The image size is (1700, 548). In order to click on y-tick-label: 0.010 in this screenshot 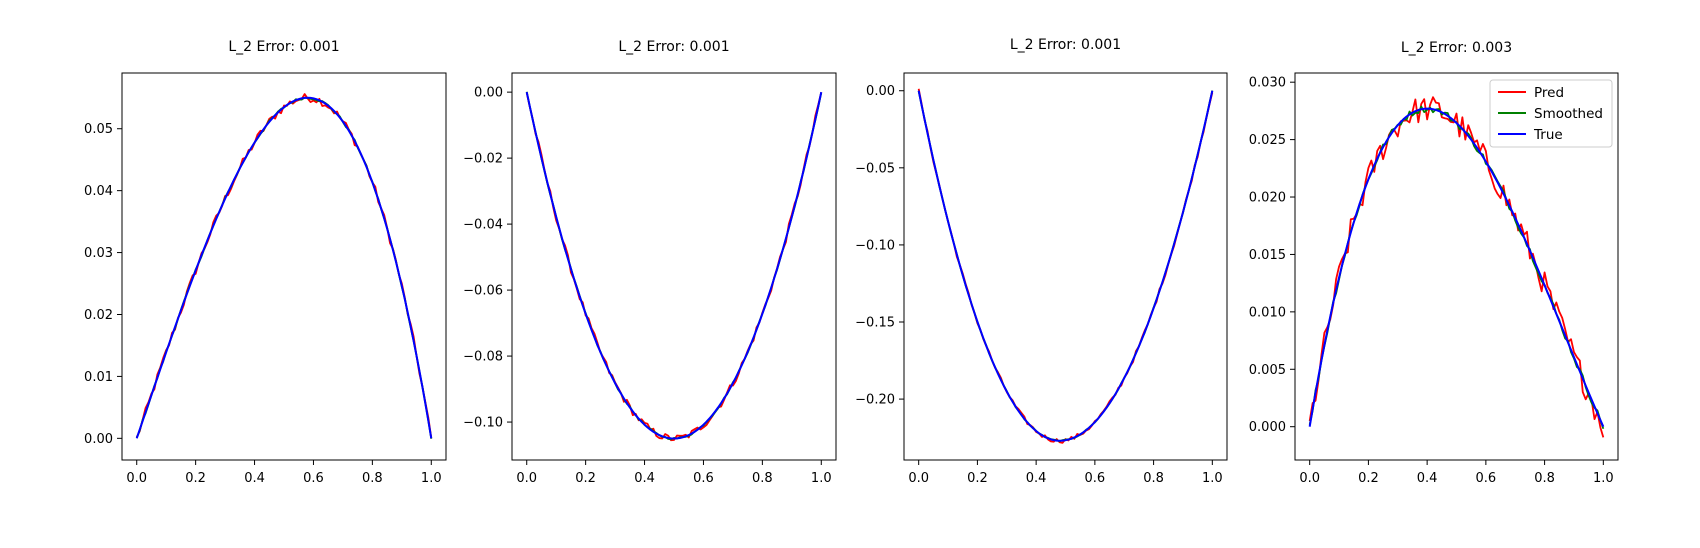, I will do `click(1267, 312)`.